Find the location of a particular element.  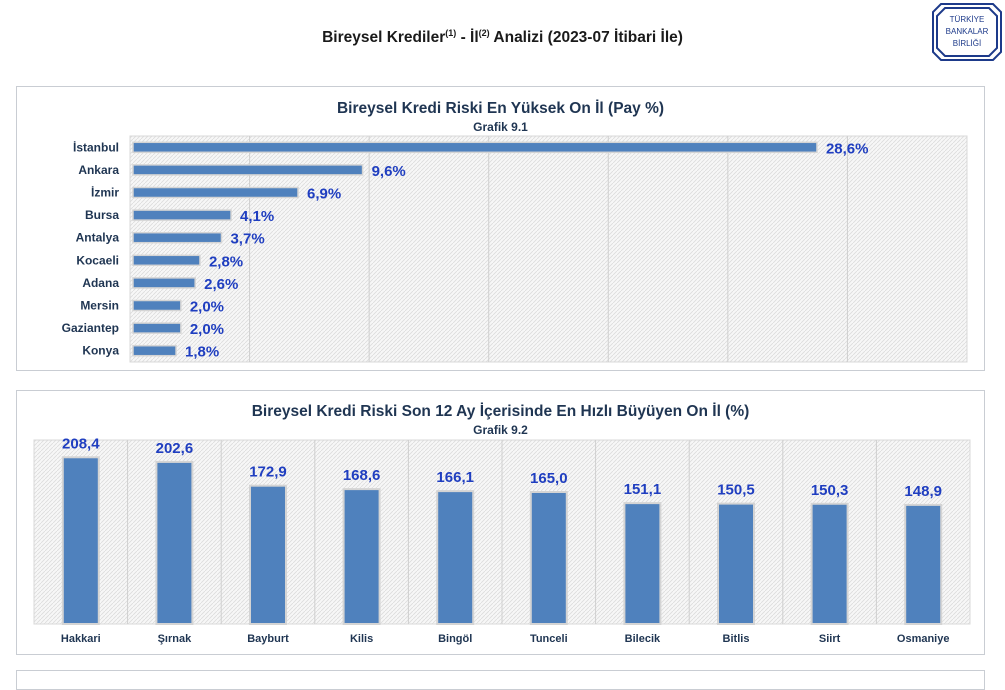

tbb-logo: TÜRKİYE BANKALAR BİRLİĞİ is located at coordinates (967, 32).